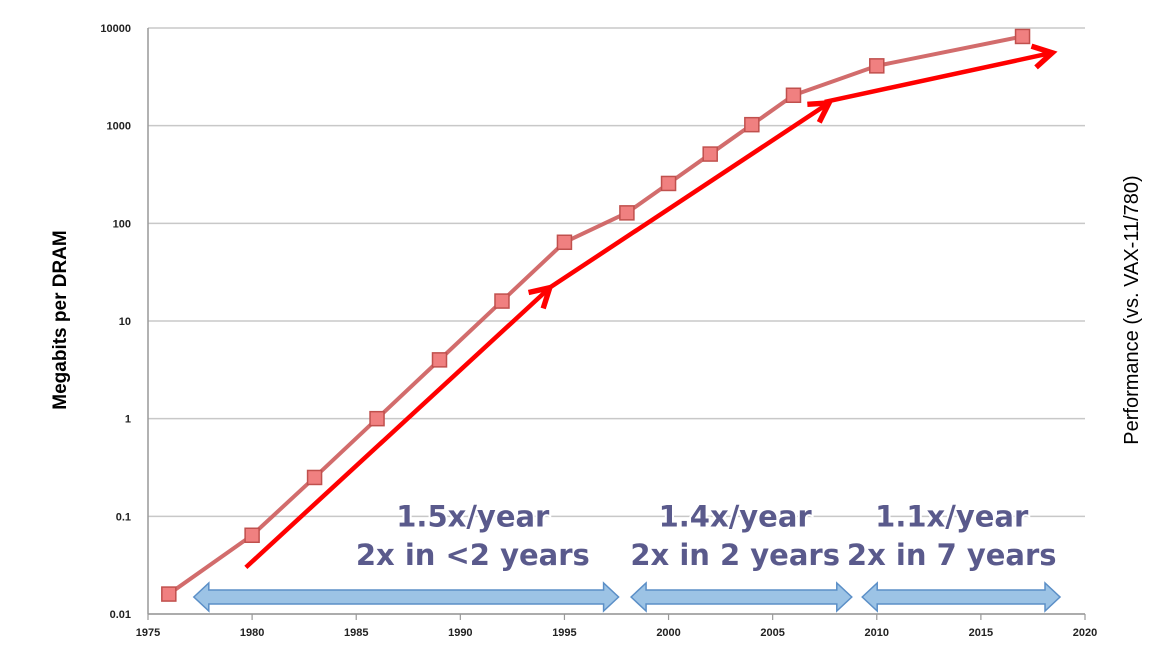  I want to click on annotation-line: 2x in <2 years, so click(473, 555).